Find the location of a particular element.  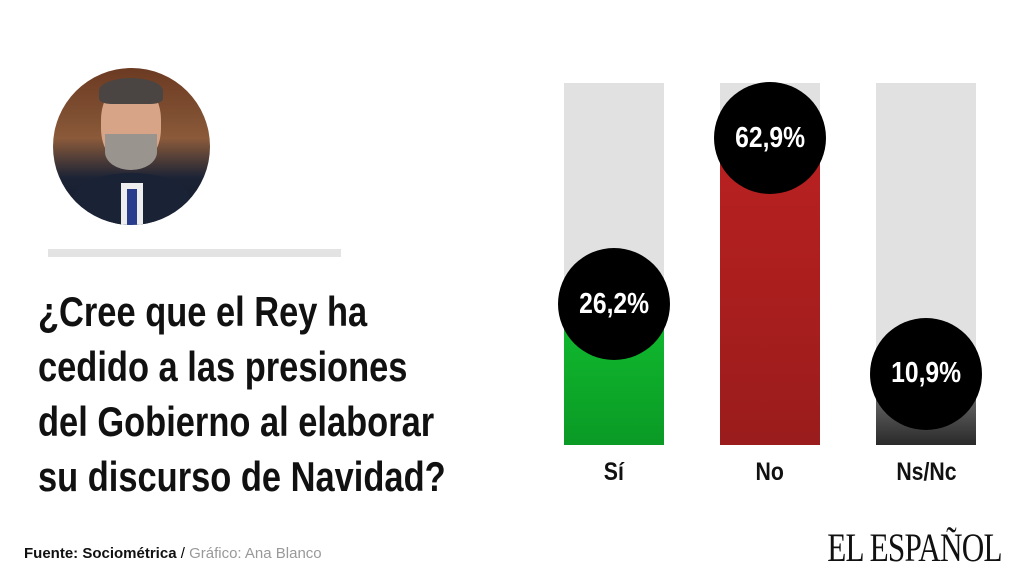

question-line: del Gobierno al elaborar is located at coordinates (236, 421).